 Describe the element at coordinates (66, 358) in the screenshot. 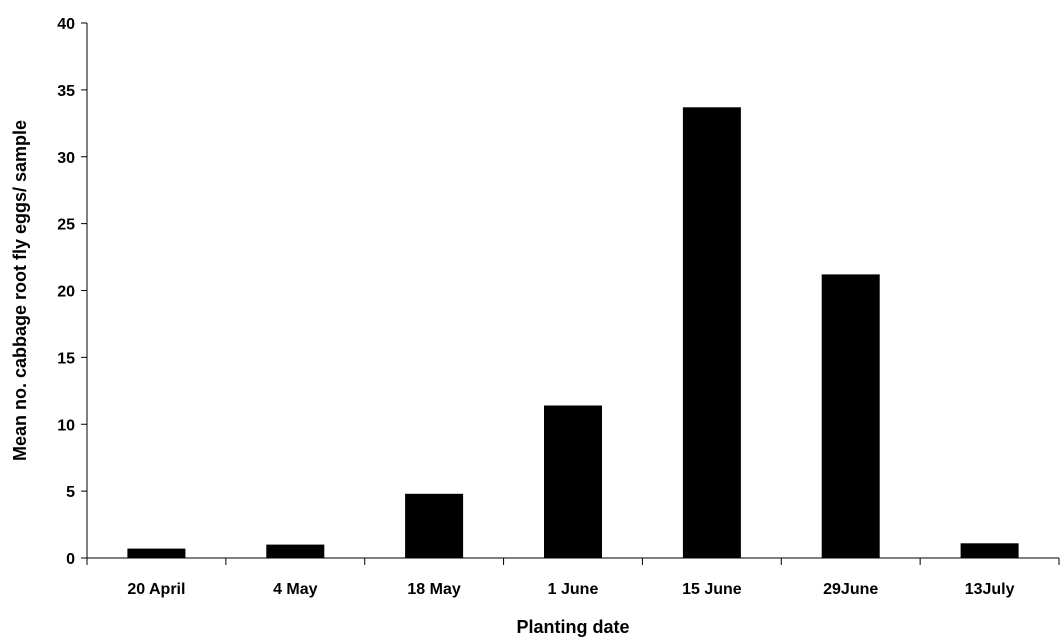

I see `y-tick-label-15: 15` at that location.